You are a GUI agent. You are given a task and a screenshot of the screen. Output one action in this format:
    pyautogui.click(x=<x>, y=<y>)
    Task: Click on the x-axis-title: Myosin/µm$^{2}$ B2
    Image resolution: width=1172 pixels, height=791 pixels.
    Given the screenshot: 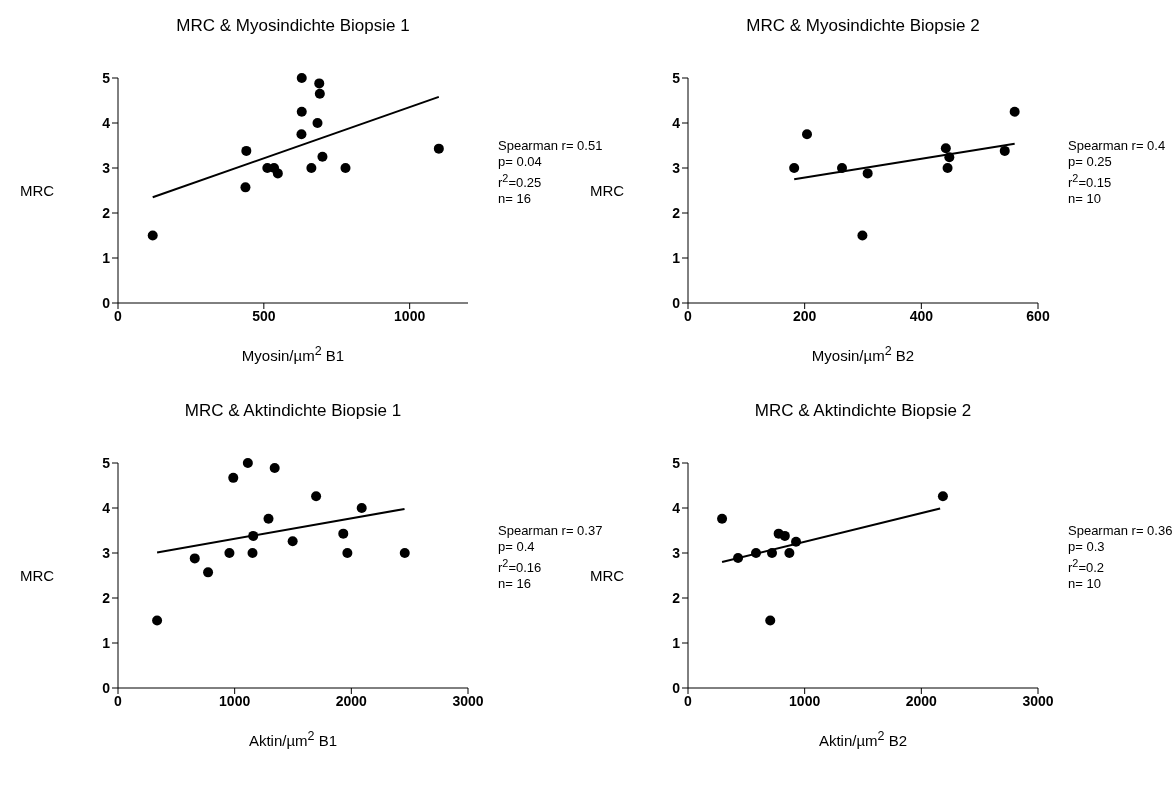 What is the action you would take?
    pyautogui.click(x=863, y=354)
    